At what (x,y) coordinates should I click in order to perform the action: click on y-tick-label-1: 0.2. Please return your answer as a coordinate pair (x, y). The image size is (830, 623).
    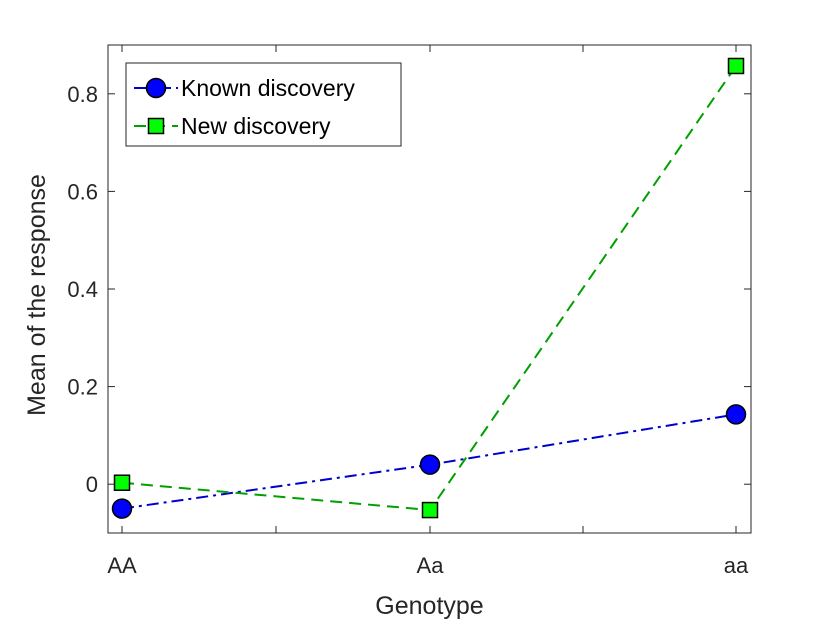
    Looking at the image, I should click on (82, 387).